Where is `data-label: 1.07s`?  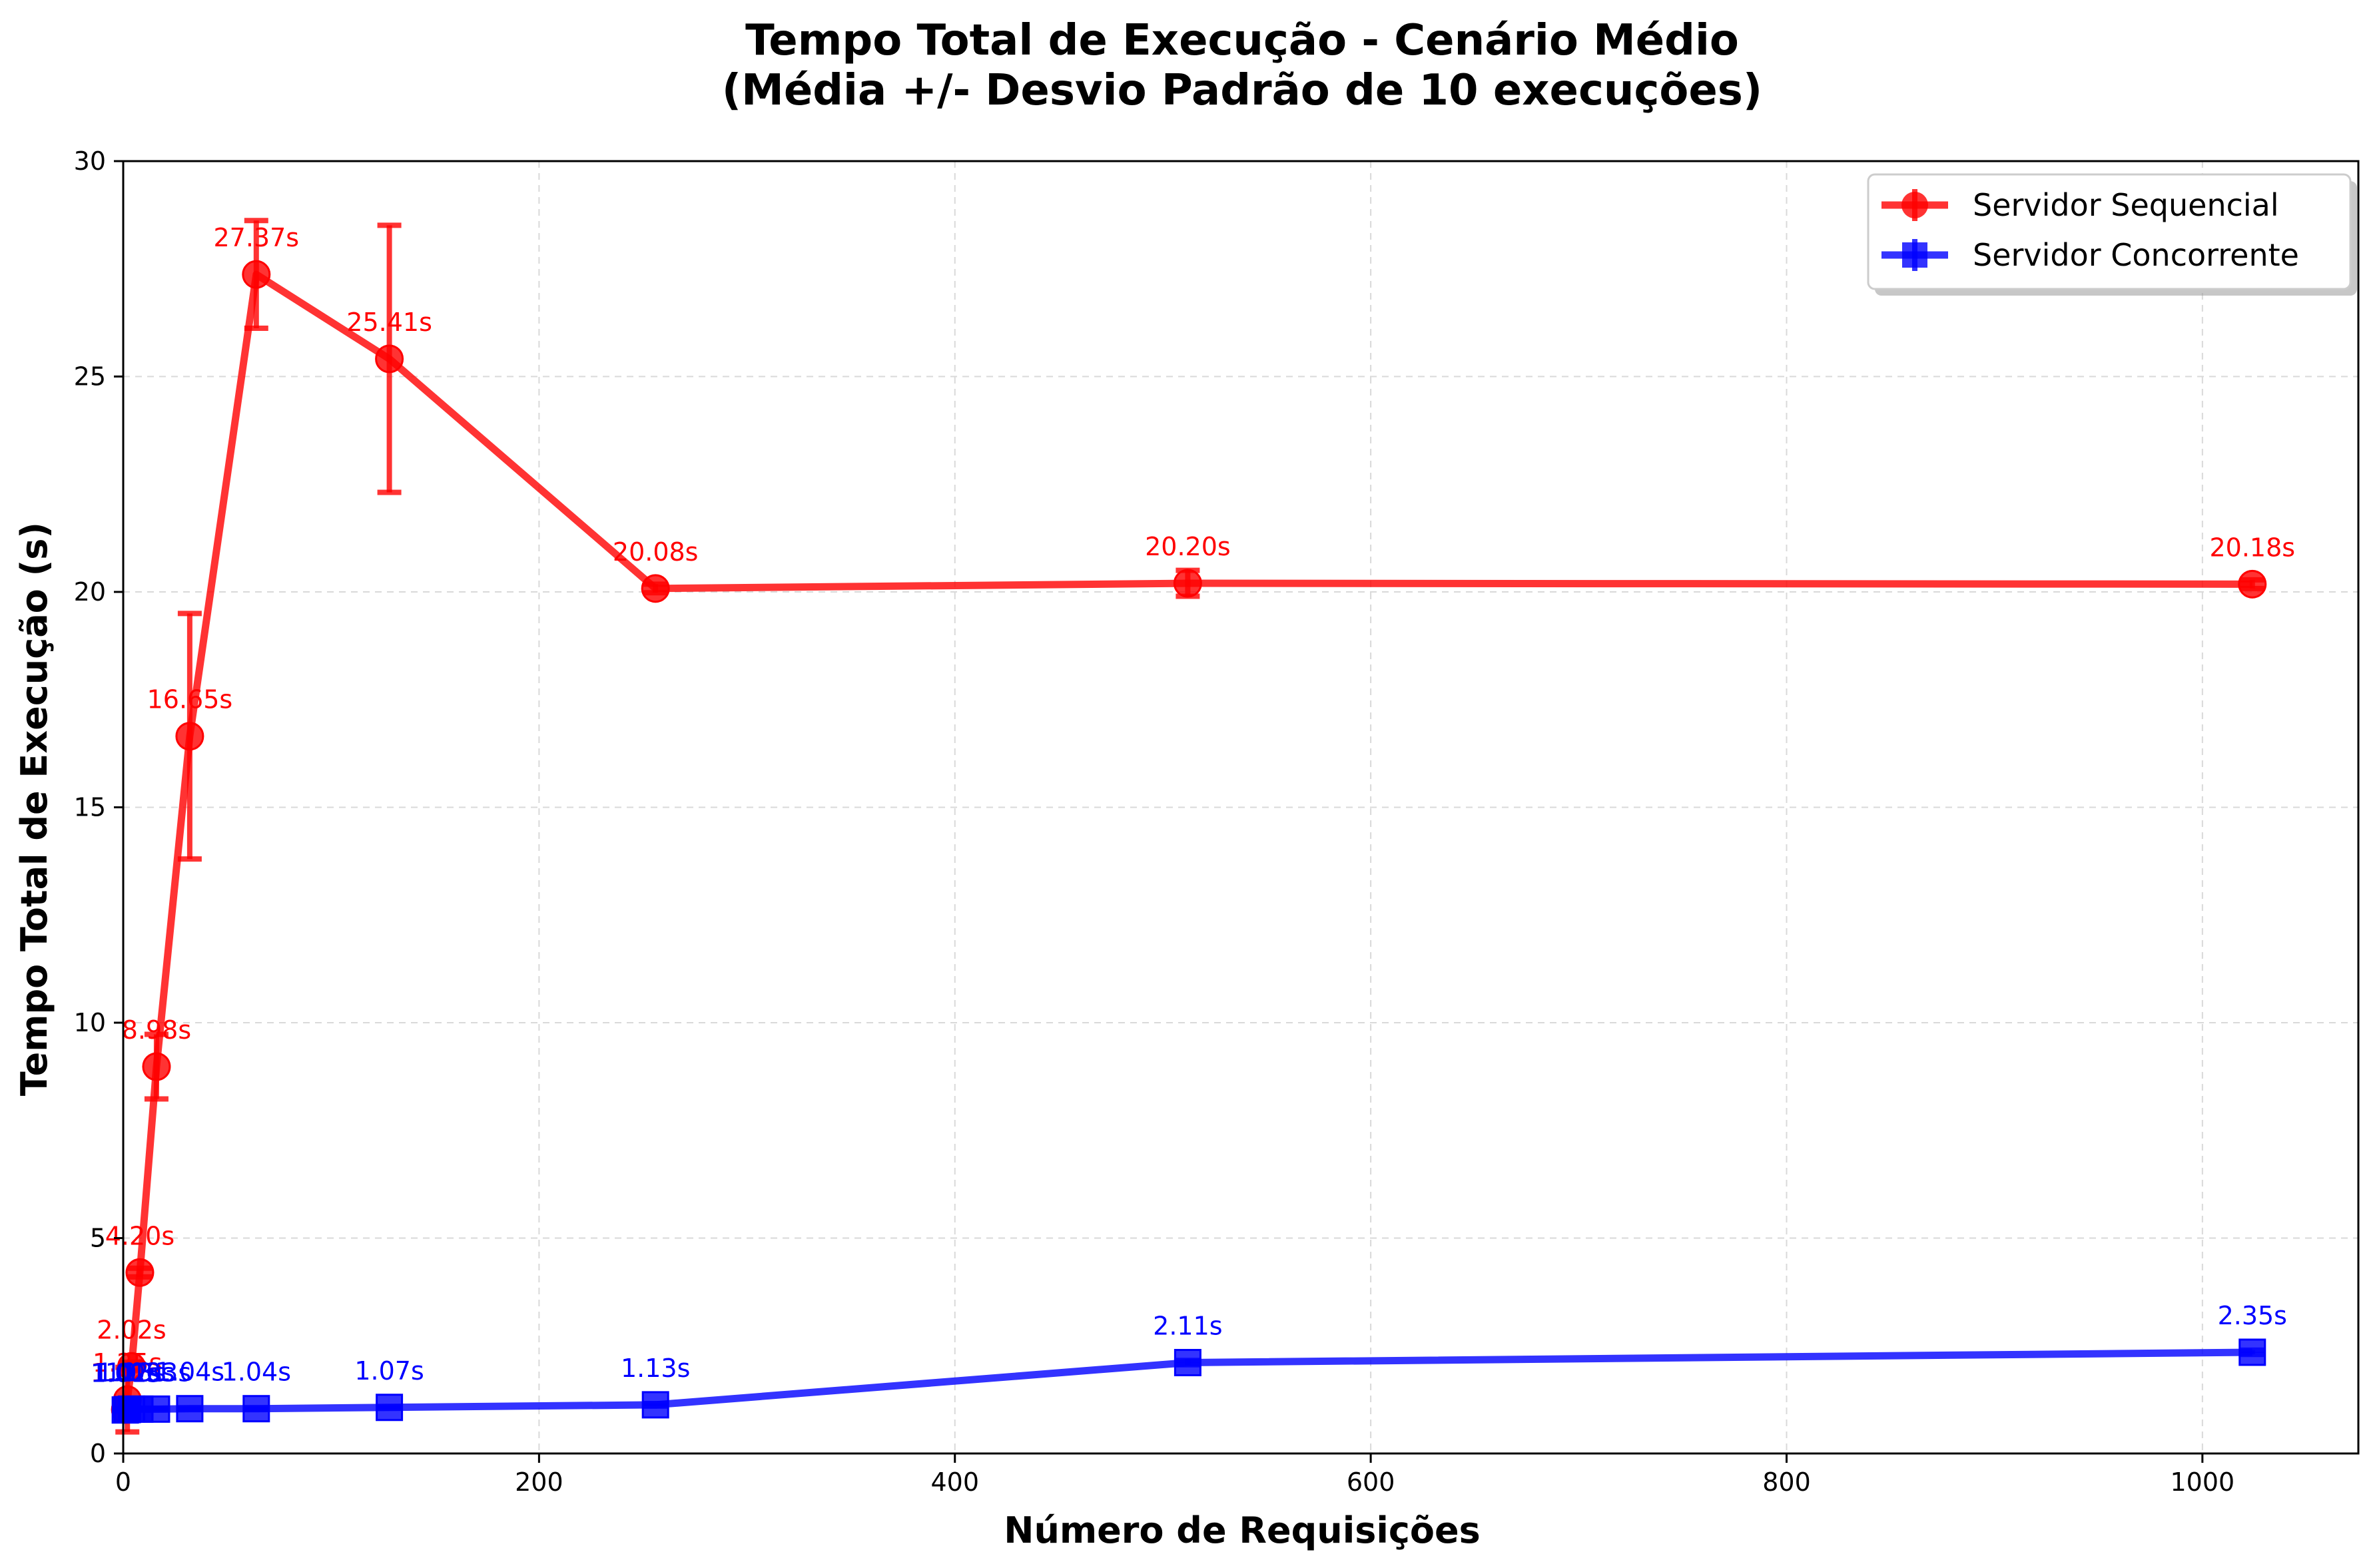 data-label: 1.07s is located at coordinates (389, 1371).